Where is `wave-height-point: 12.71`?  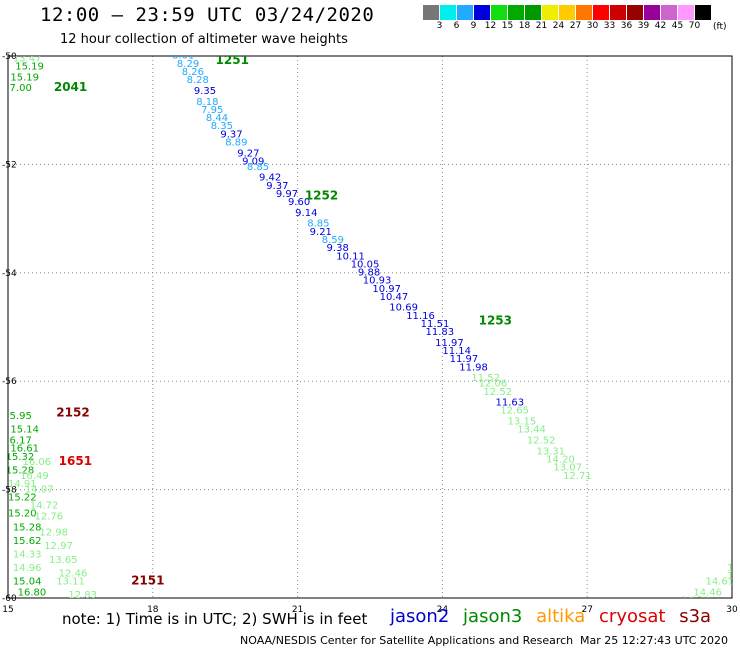 wave-height-point: 12.71 is located at coordinates (577, 476).